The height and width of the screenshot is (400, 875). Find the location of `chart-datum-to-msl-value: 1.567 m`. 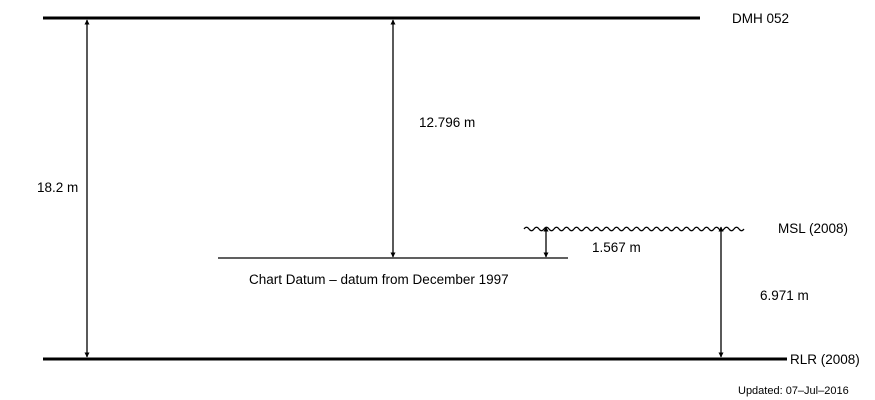

chart-datum-to-msl-value: 1.567 m is located at coordinates (616, 247).